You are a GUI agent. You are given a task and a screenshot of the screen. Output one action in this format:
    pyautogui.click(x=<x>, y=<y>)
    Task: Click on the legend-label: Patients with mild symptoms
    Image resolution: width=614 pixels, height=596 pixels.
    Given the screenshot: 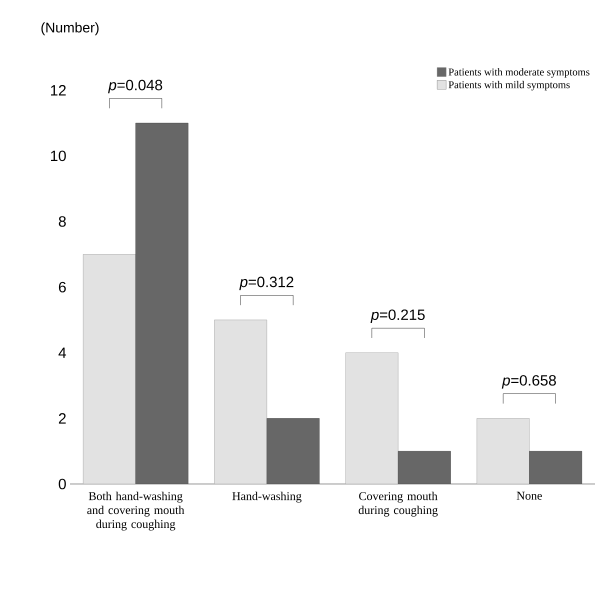 What is the action you would take?
    pyautogui.click(x=509, y=85)
    